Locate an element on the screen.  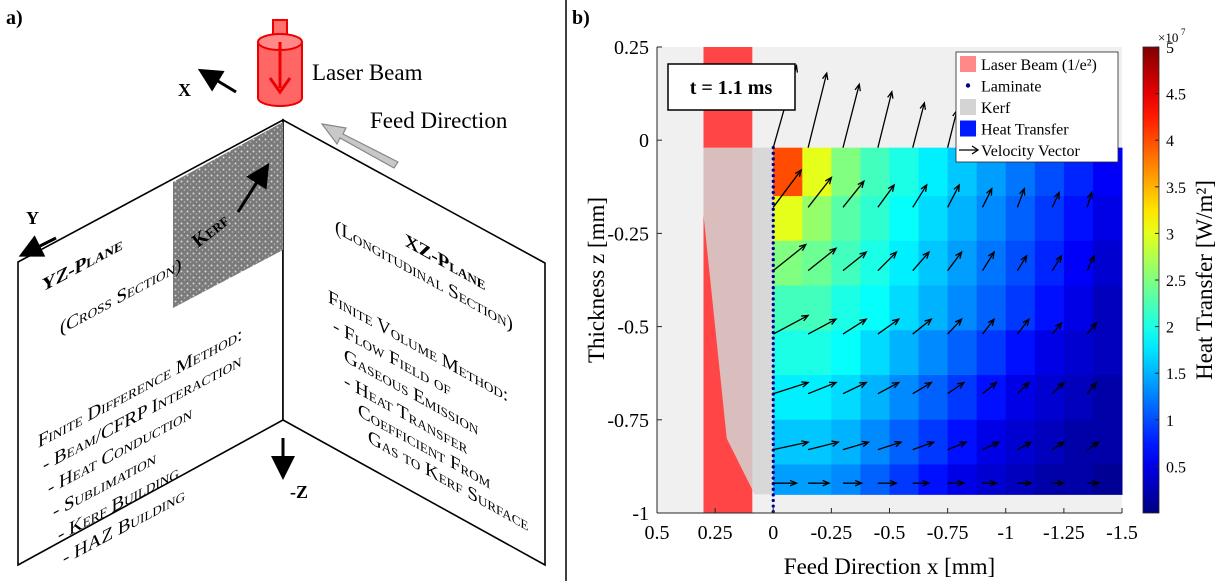
annotation: t = 1.1 ms is located at coordinates (731, 88).